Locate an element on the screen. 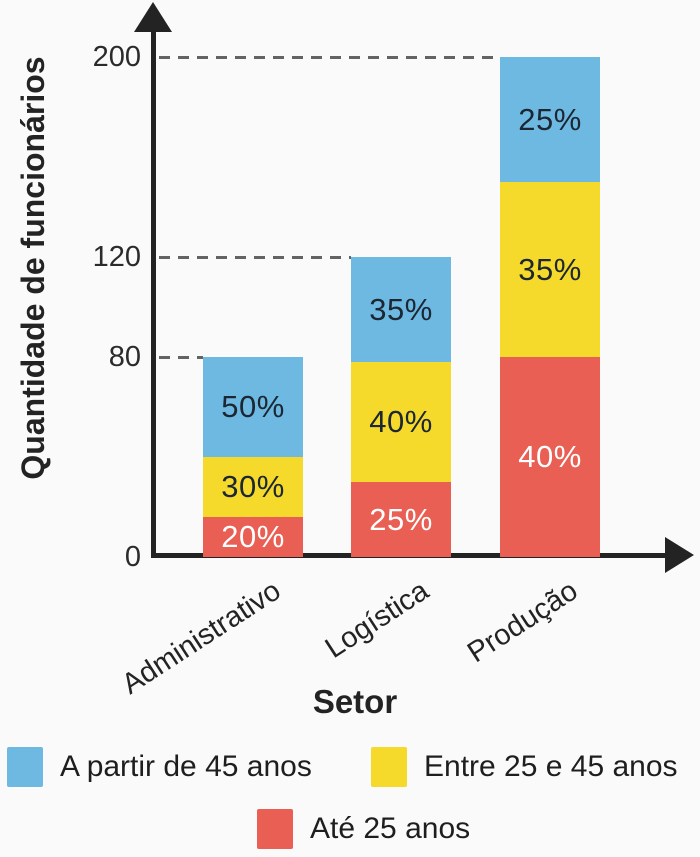 The height and width of the screenshot is (857, 700). y-tick-label-80: 80 is located at coordinates (124, 357).